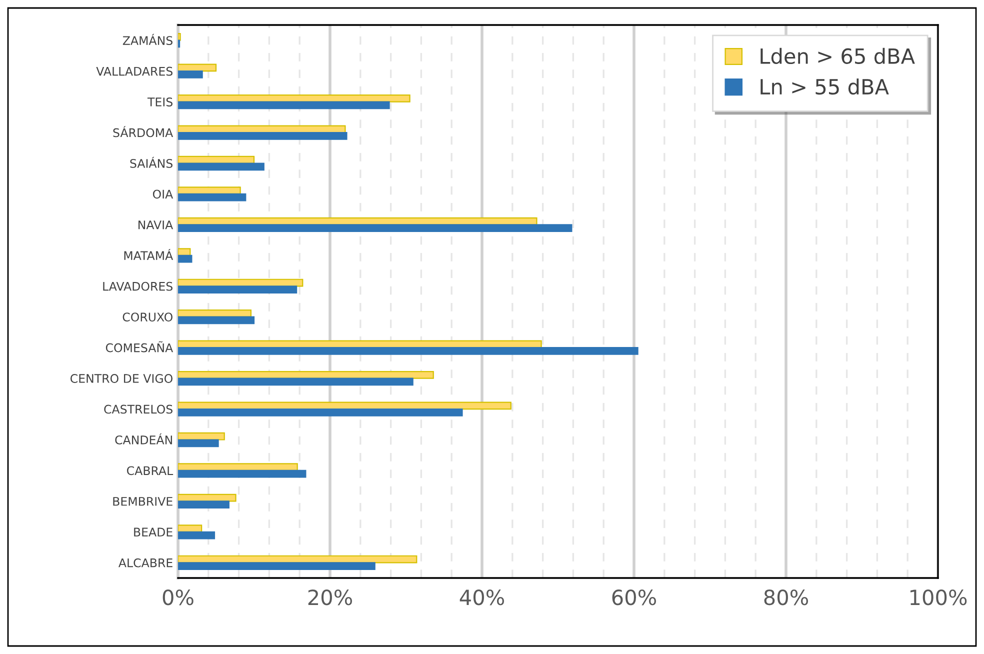 Image resolution: width=984 pixels, height=654 pixels. What do you see at coordinates (143, 132) in the screenshot?
I see `y-tick-label: SÁRDOMA` at bounding box center [143, 132].